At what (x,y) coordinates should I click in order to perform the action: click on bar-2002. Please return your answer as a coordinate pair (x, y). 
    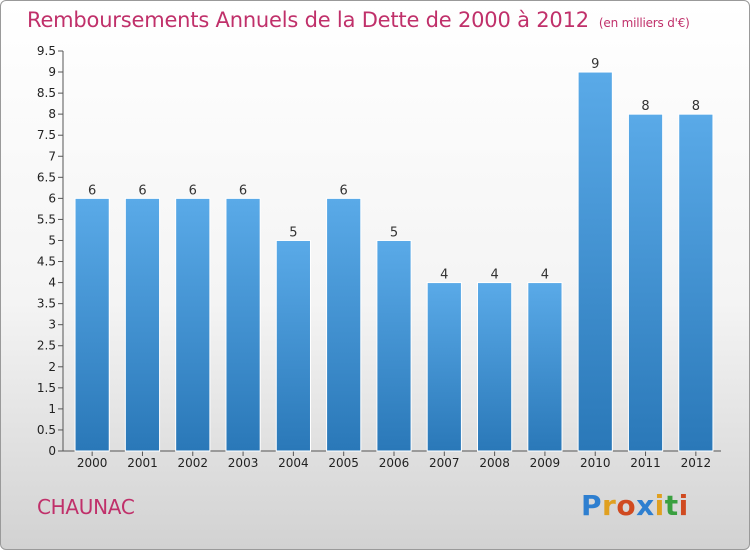
    Looking at the image, I should click on (193, 324).